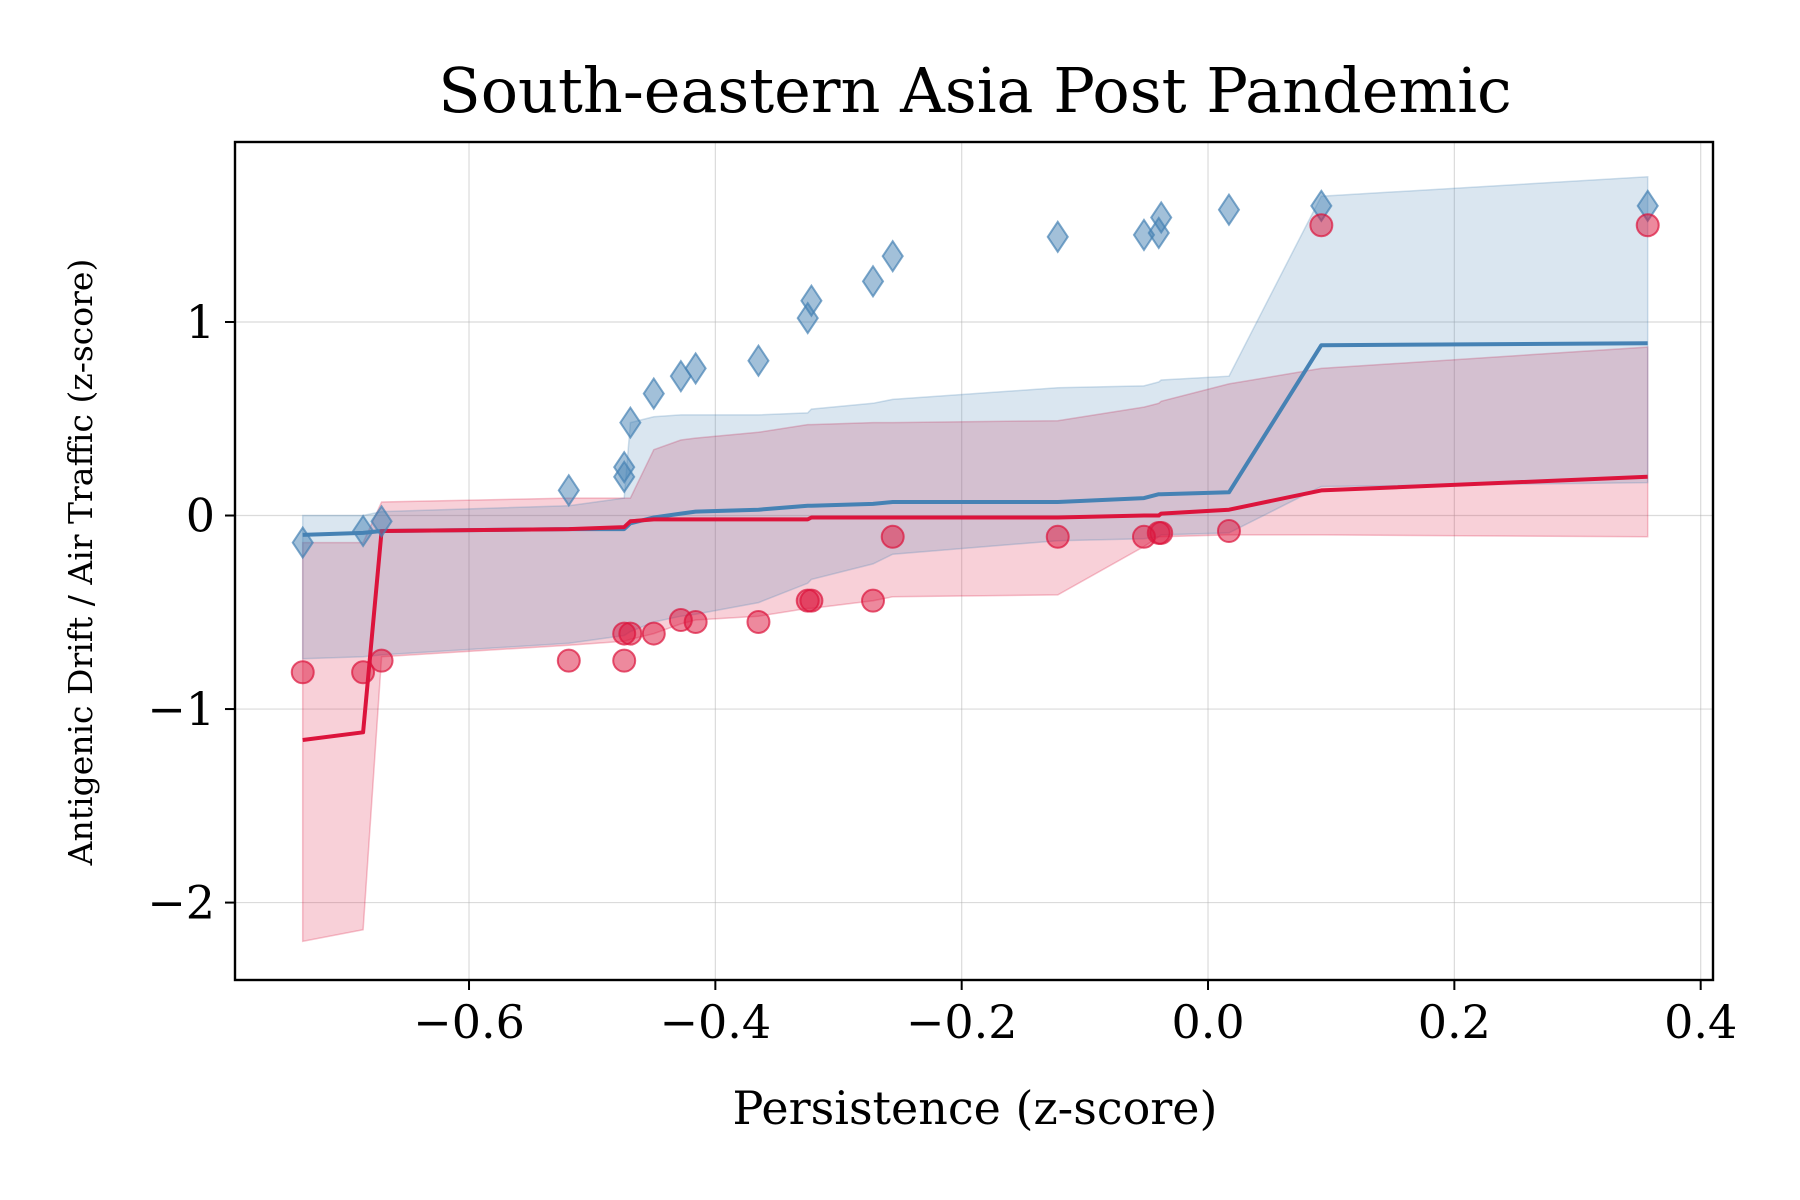 The height and width of the screenshot is (1200, 1800). I want to click on y-axis-label: Antigenic Drift / Air Traffic (z-score), so click(80, 563).